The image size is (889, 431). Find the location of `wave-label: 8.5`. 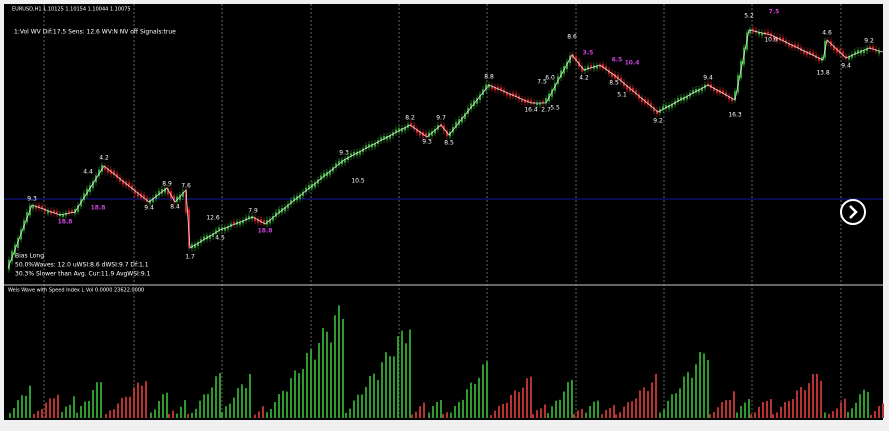

wave-label: 8.5 is located at coordinates (449, 143).